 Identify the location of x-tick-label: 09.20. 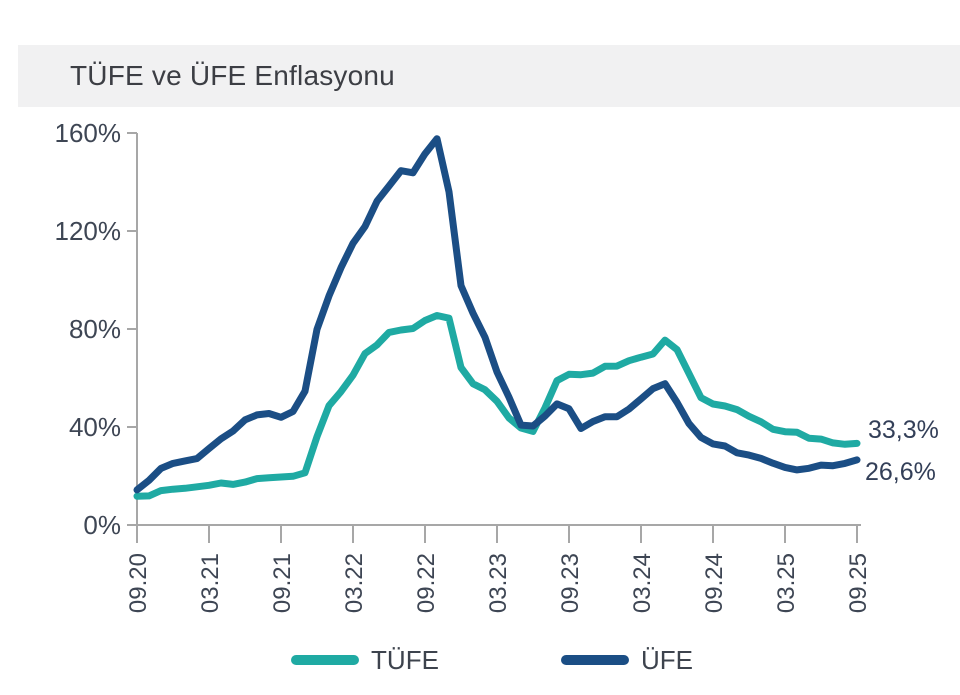
(138, 583).